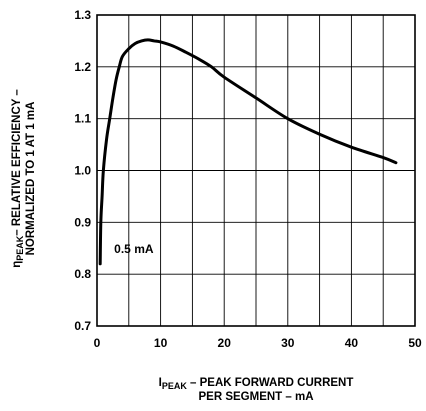  I want to click on x-tick-label: 40, so click(352, 343).